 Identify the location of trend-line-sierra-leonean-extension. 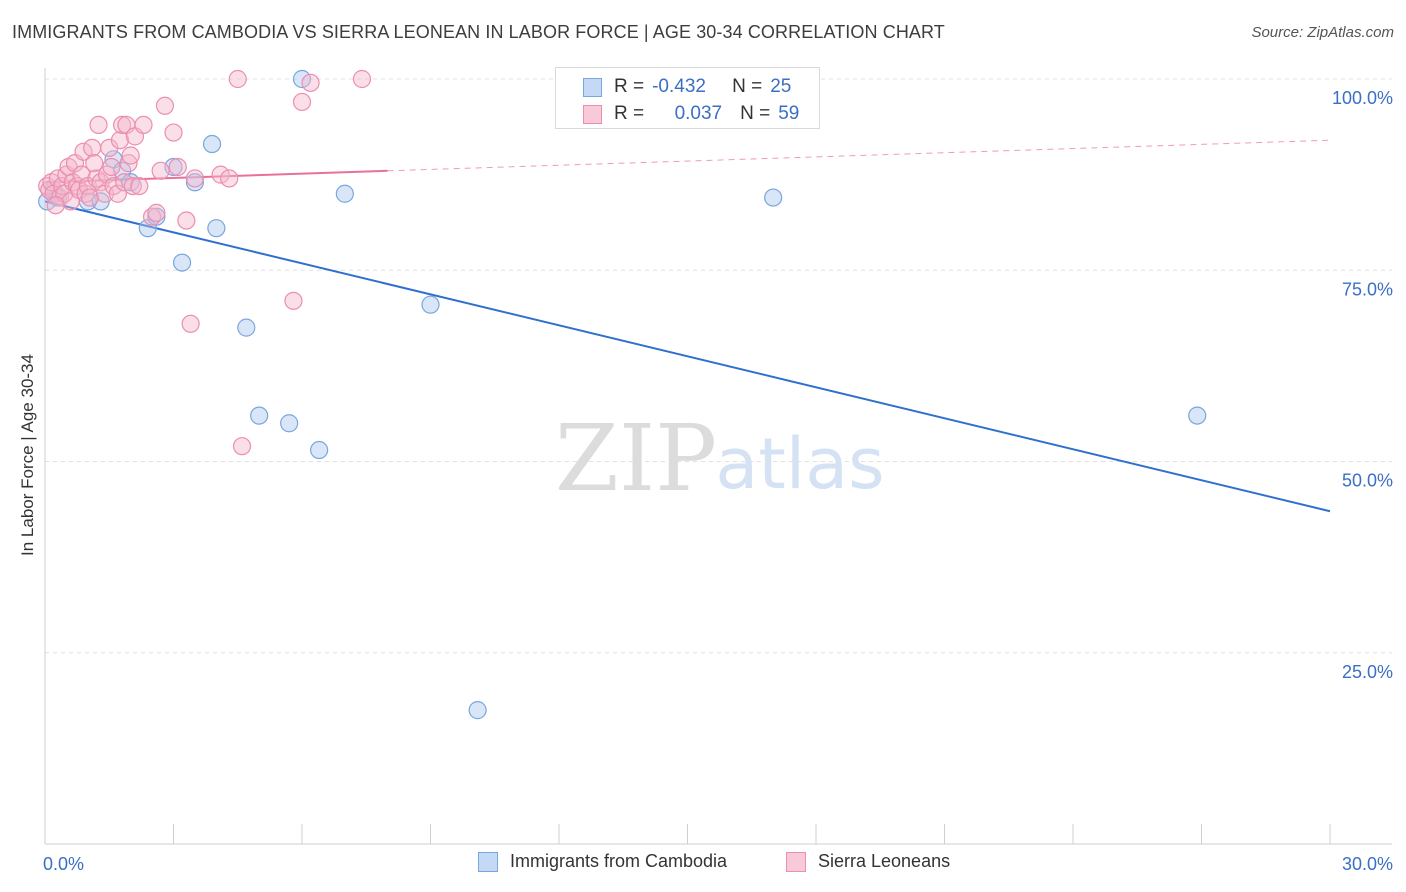
(859, 155).